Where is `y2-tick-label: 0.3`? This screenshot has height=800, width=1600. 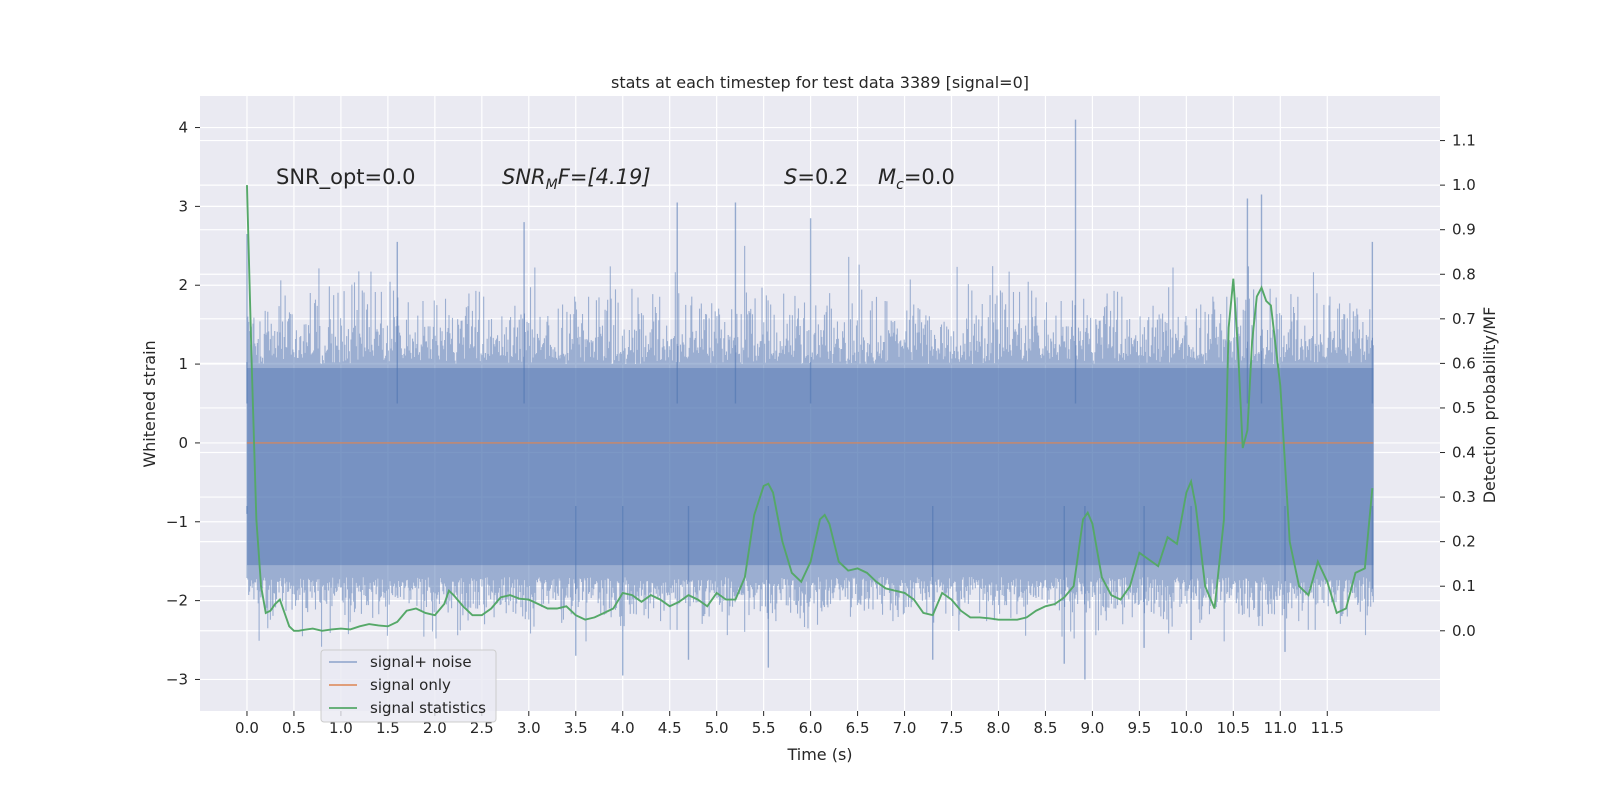 y2-tick-label: 0.3 is located at coordinates (1464, 497).